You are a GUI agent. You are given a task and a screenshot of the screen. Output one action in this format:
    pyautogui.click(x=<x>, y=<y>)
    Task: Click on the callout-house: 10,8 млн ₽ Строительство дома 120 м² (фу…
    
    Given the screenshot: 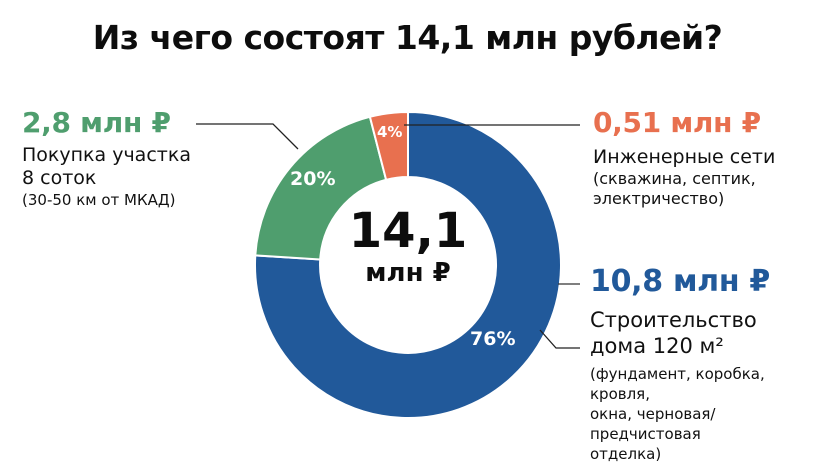 What is the action you would take?
    pyautogui.click(x=702, y=364)
    